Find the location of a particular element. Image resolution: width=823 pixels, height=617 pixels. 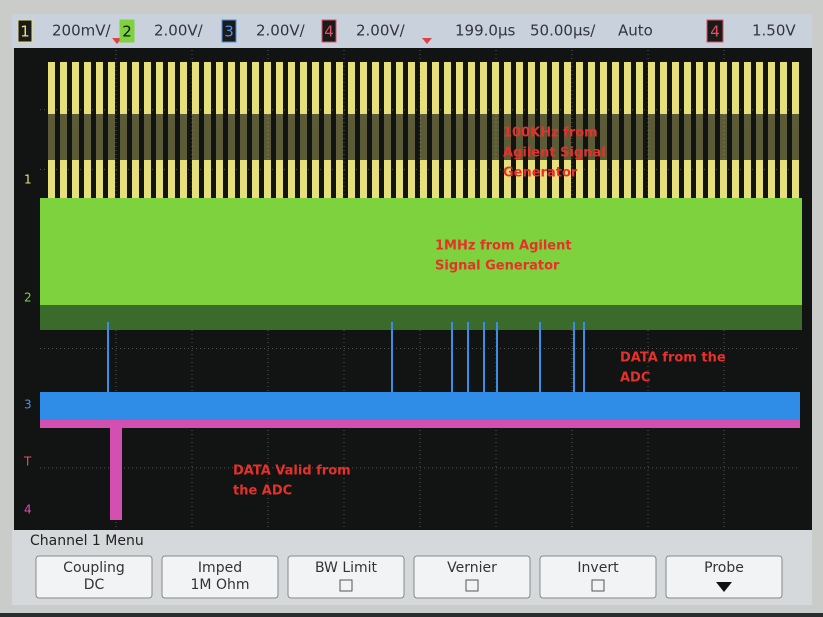

softkey-value: 1M Ohm is located at coordinates (220, 585).